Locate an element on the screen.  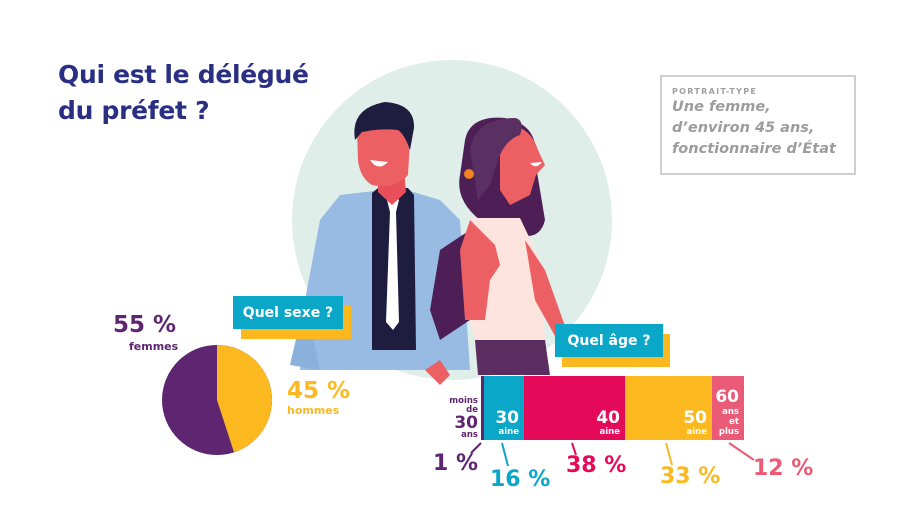
50aine-percent: 33 % is located at coordinates (690, 476).